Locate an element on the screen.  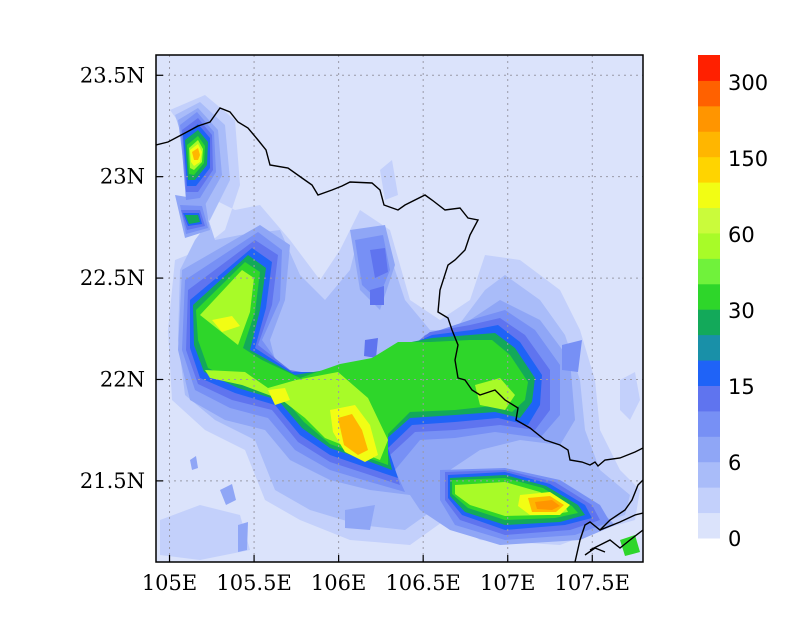
x-tick-label: 105.5E is located at coordinates (253, 583).